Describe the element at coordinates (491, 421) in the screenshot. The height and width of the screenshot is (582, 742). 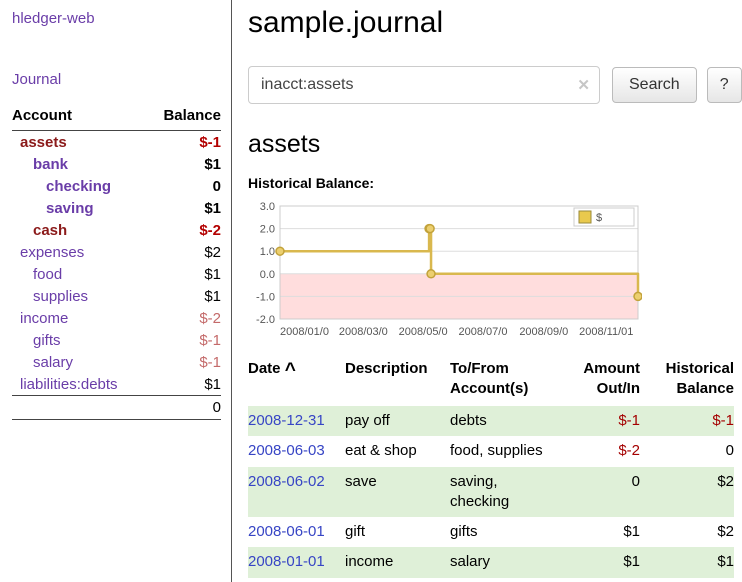
I see `register-row: 2008-12-31 pay off debts $-1 $-1` at that location.